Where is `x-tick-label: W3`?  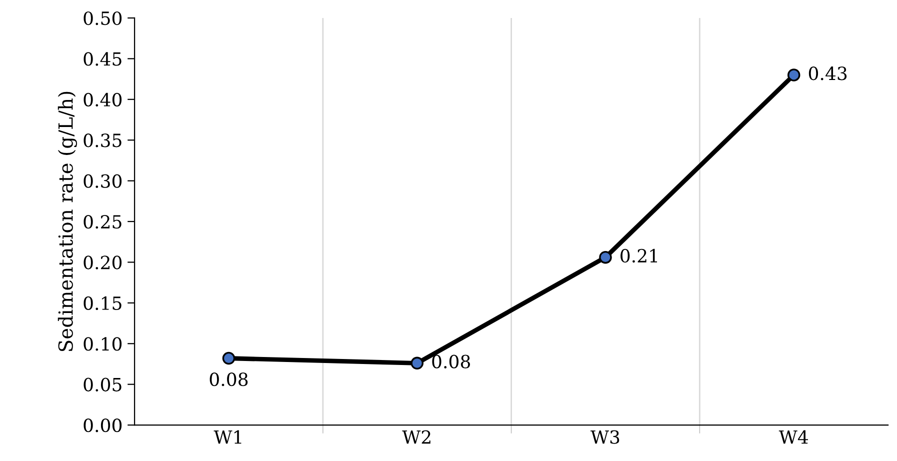 x-tick-label: W3 is located at coordinates (605, 437).